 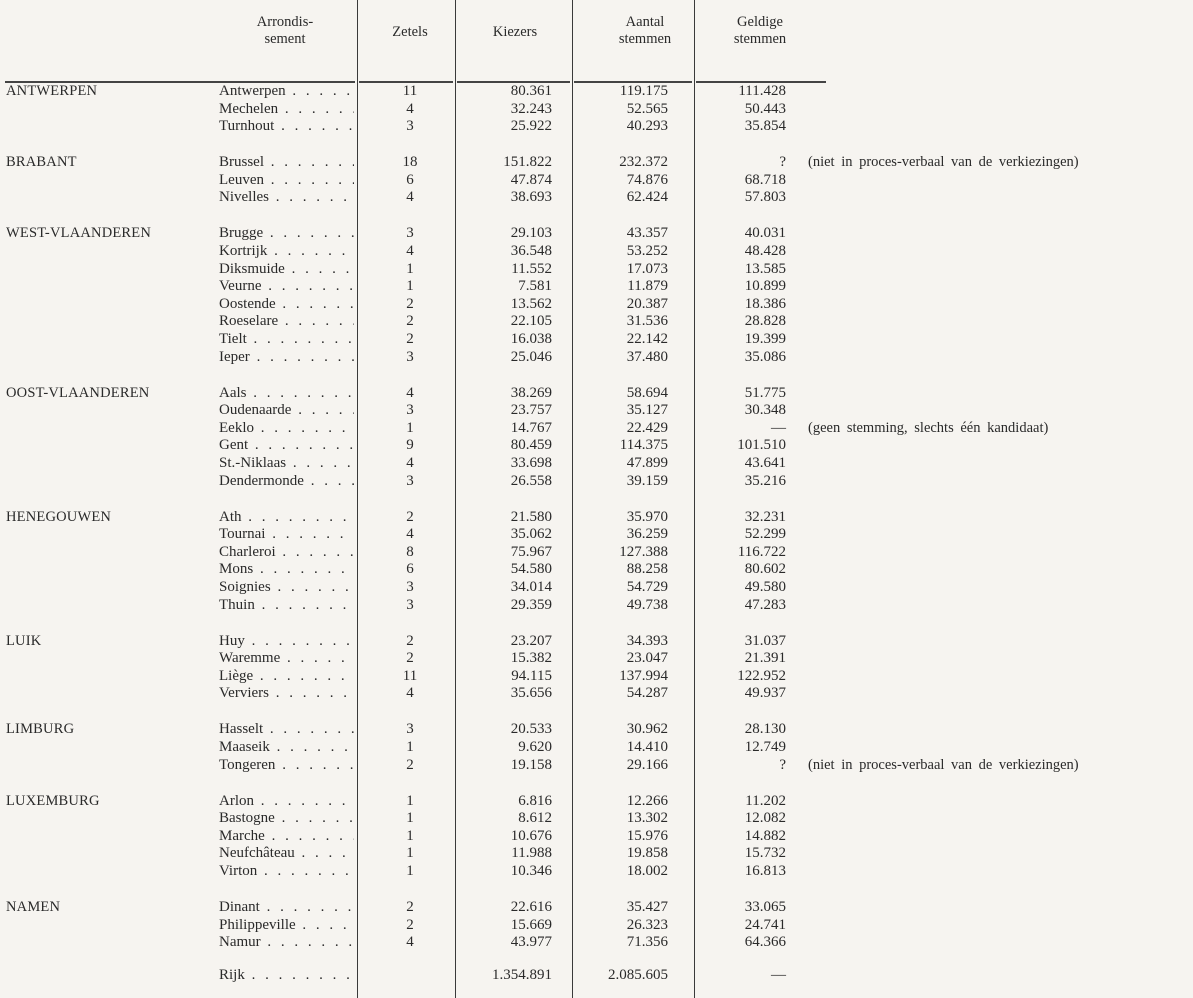 I want to click on geldige-stemmen-value: 50.443, so click(x=765, y=108).